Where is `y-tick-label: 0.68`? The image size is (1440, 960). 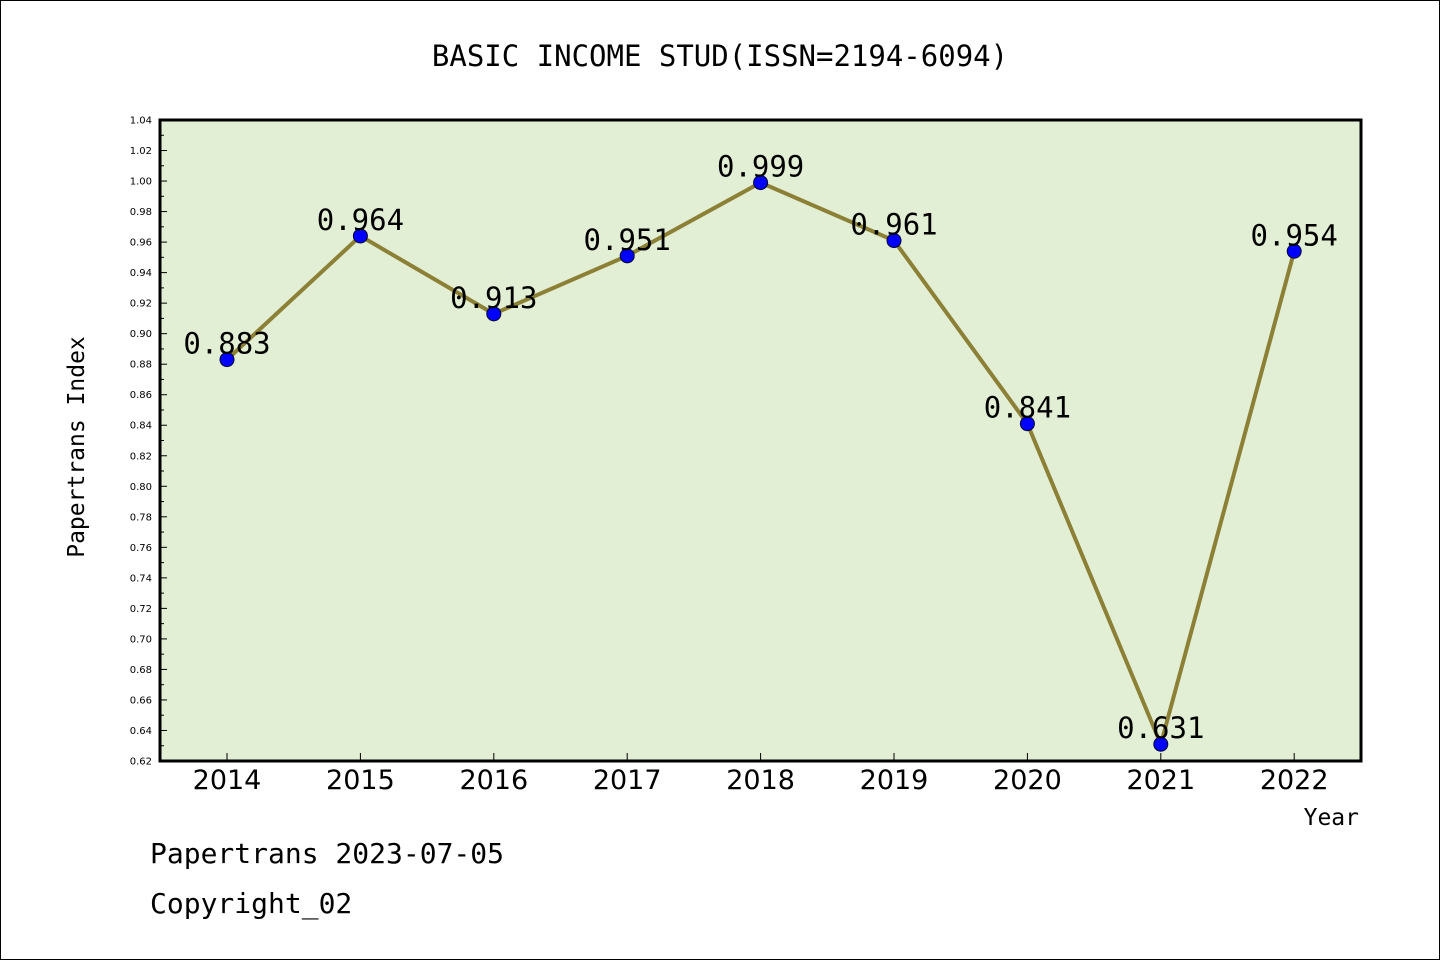
y-tick-label: 0.68 is located at coordinates (141, 670).